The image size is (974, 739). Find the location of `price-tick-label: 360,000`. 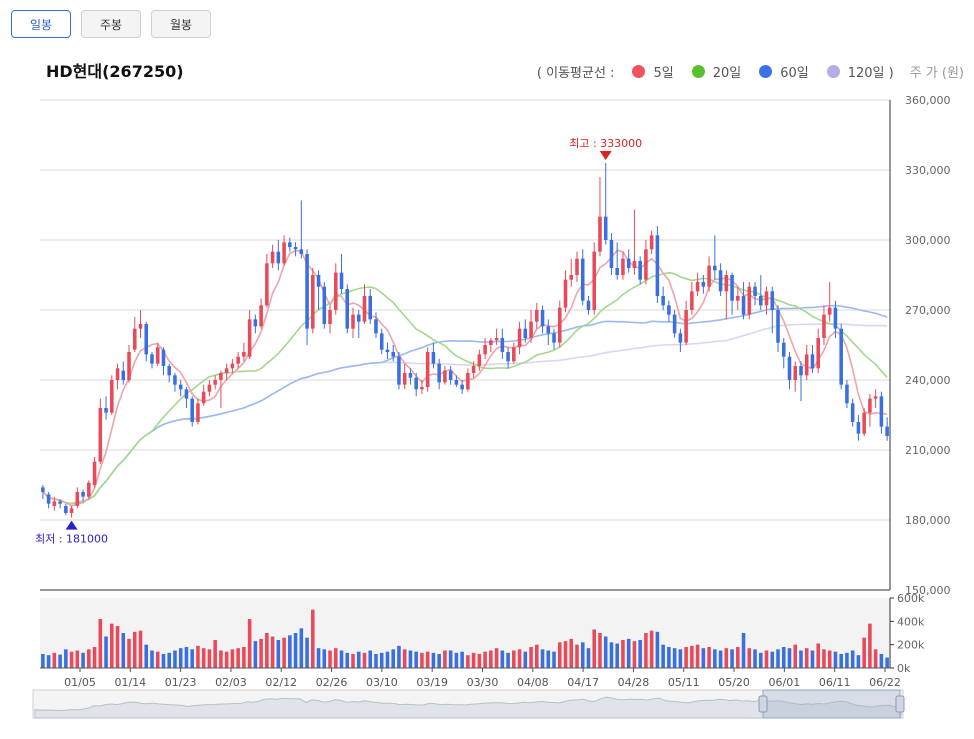

price-tick-label: 360,000 is located at coordinates (928, 100).